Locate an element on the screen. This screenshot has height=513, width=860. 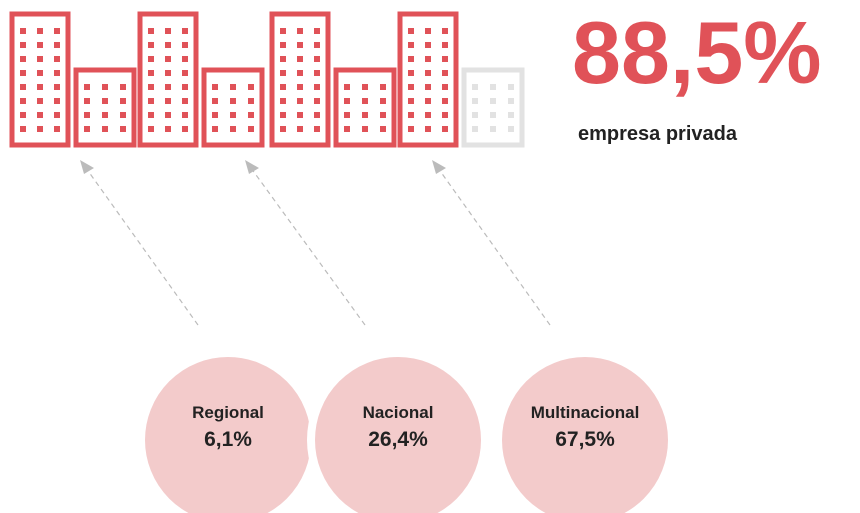
segment-value: 6,1% is located at coordinates (228, 439).